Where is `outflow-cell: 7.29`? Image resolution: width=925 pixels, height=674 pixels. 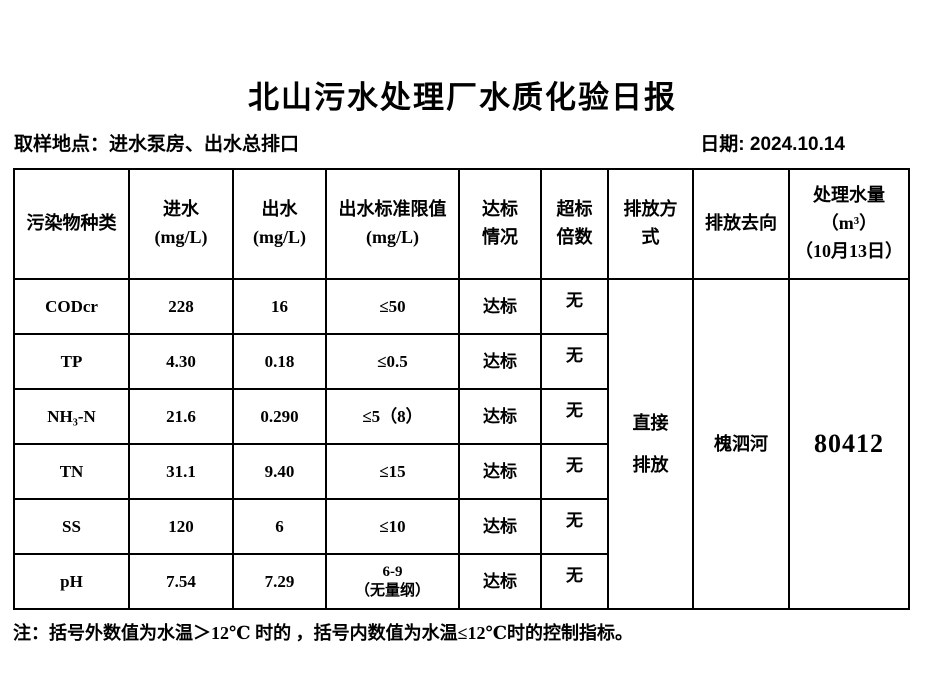 outflow-cell: 7.29 is located at coordinates (279, 581).